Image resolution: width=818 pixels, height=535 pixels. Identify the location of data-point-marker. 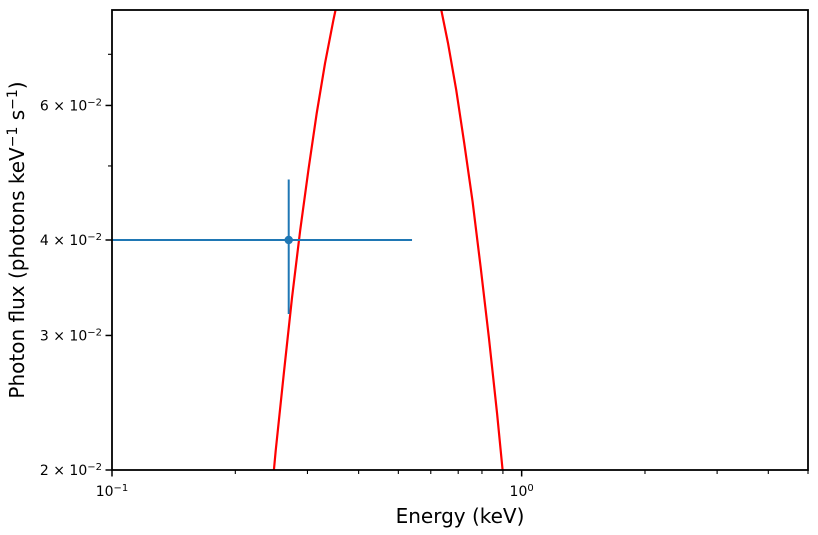
(288, 240).